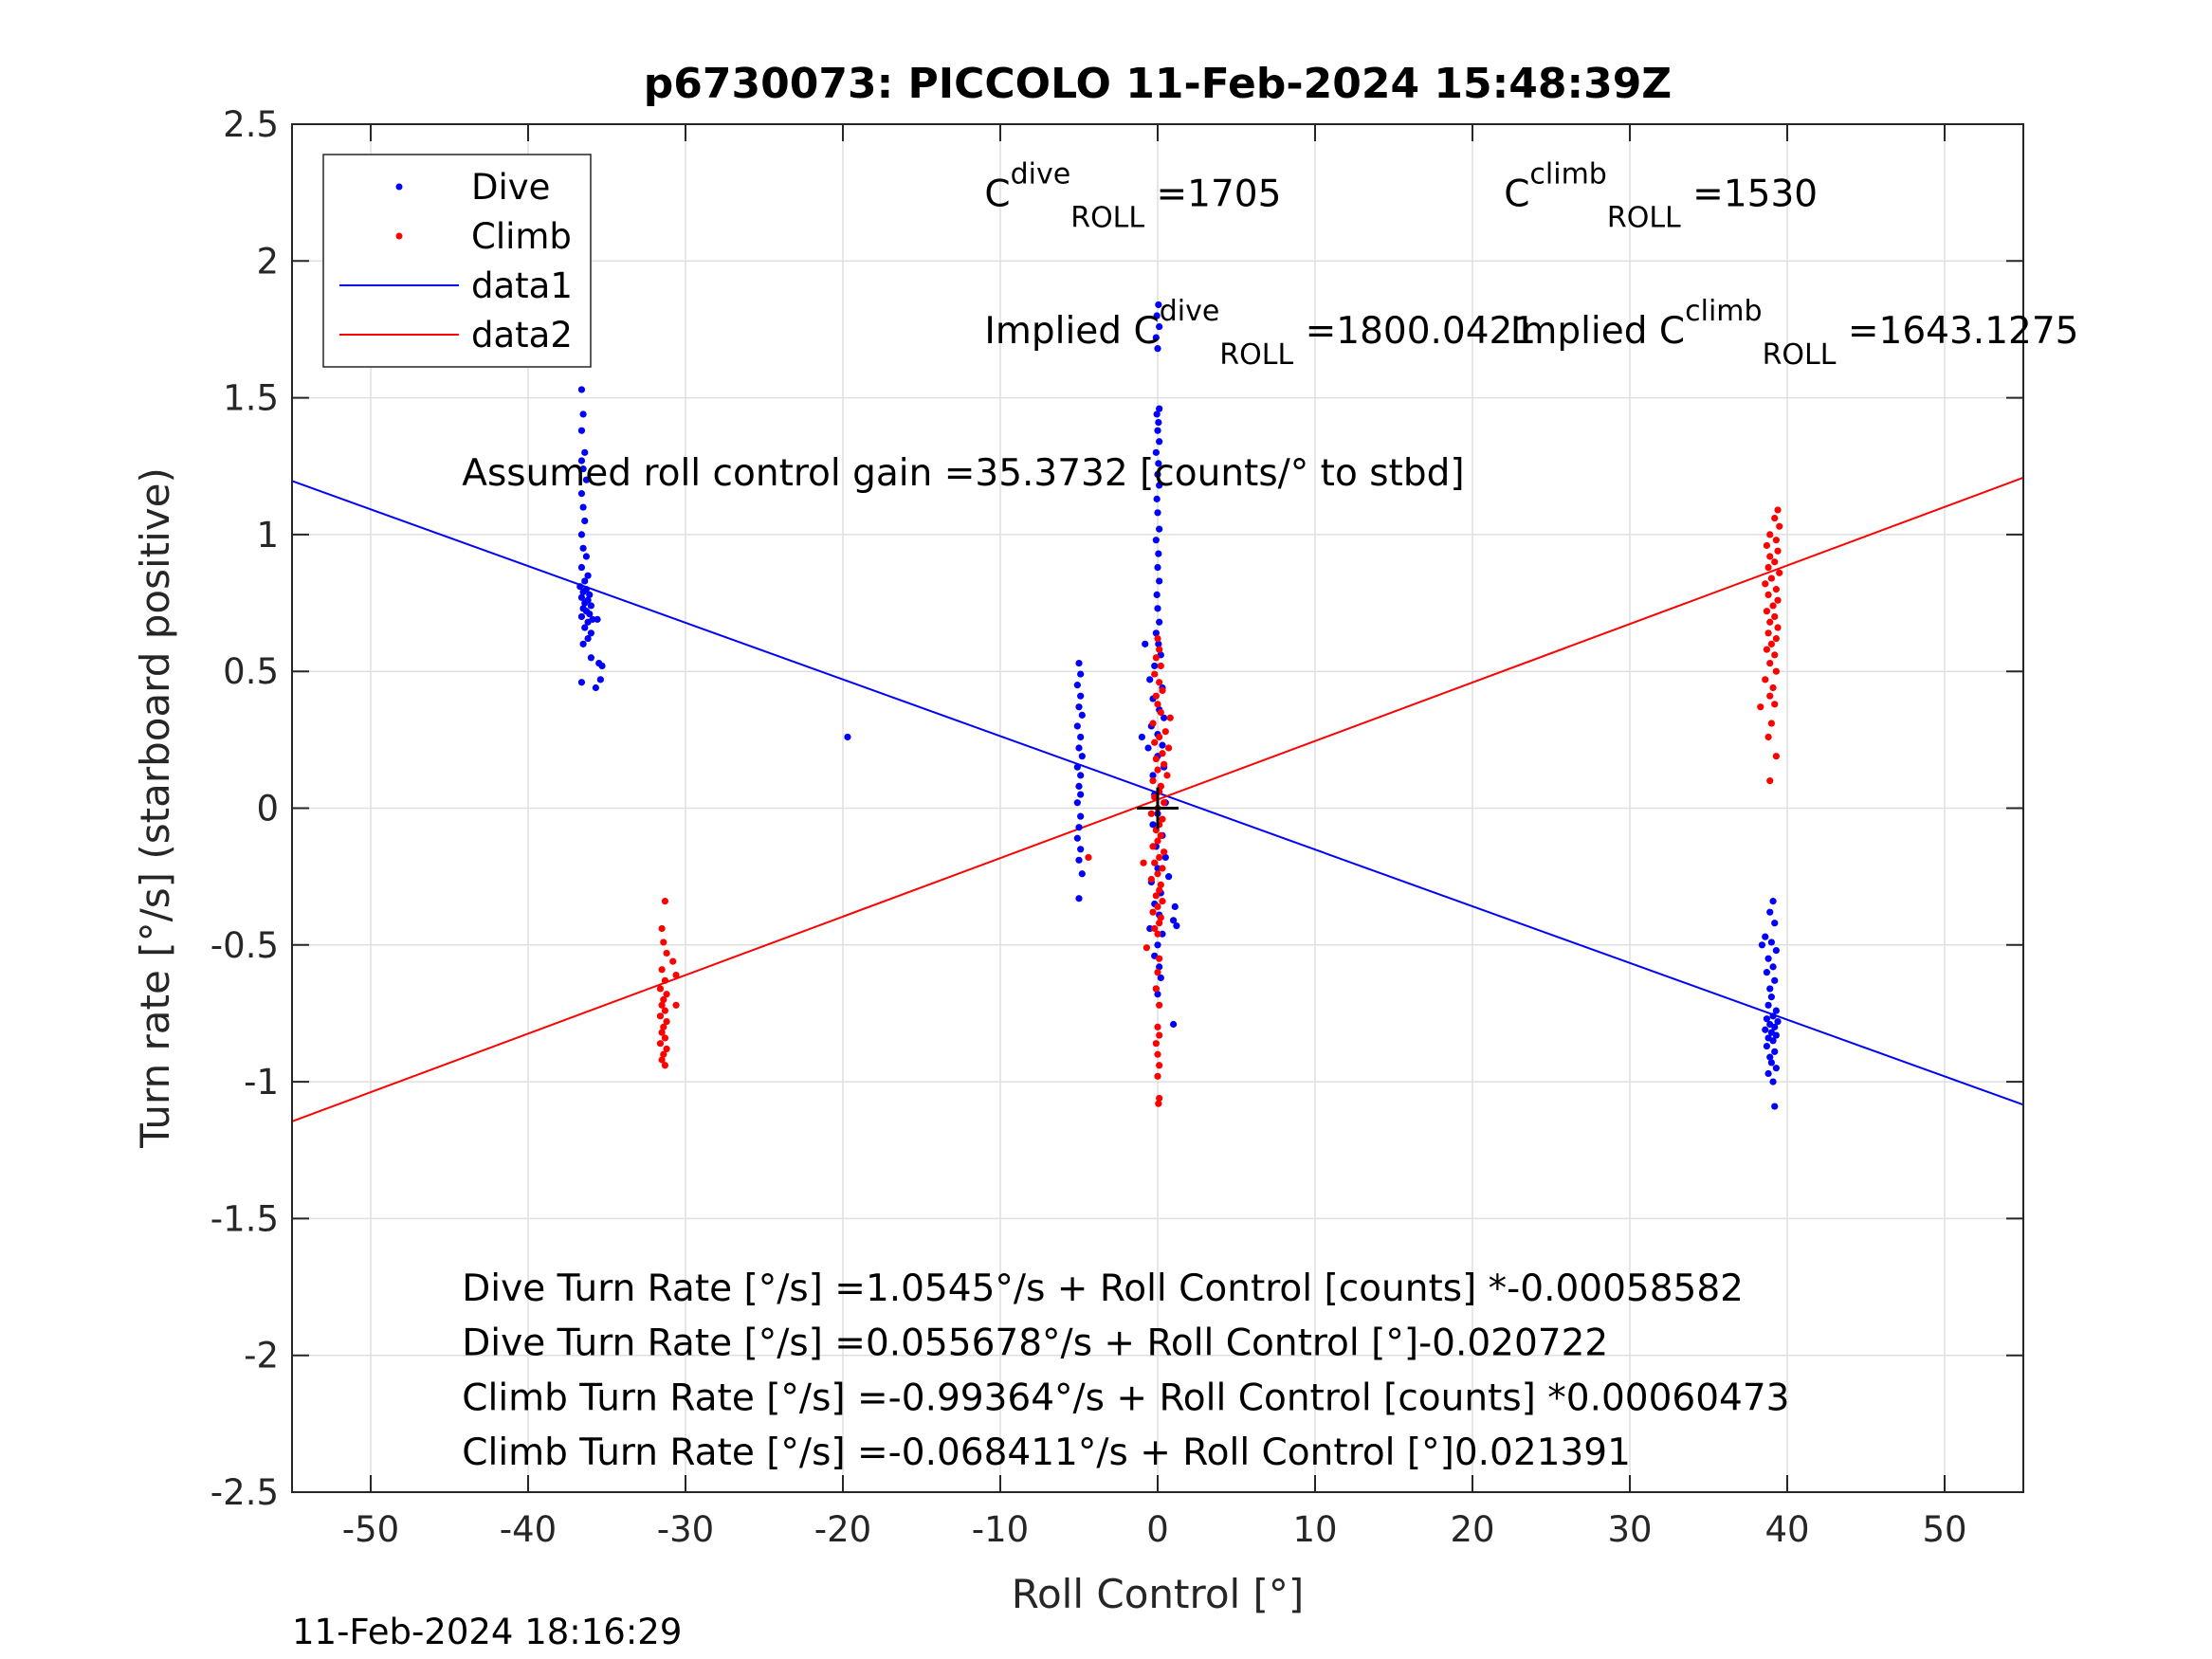 This screenshot has height=1659, width=2212. Describe the element at coordinates (528, 1529) in the screenshot. I see `x-tick-label: -40` at that location.